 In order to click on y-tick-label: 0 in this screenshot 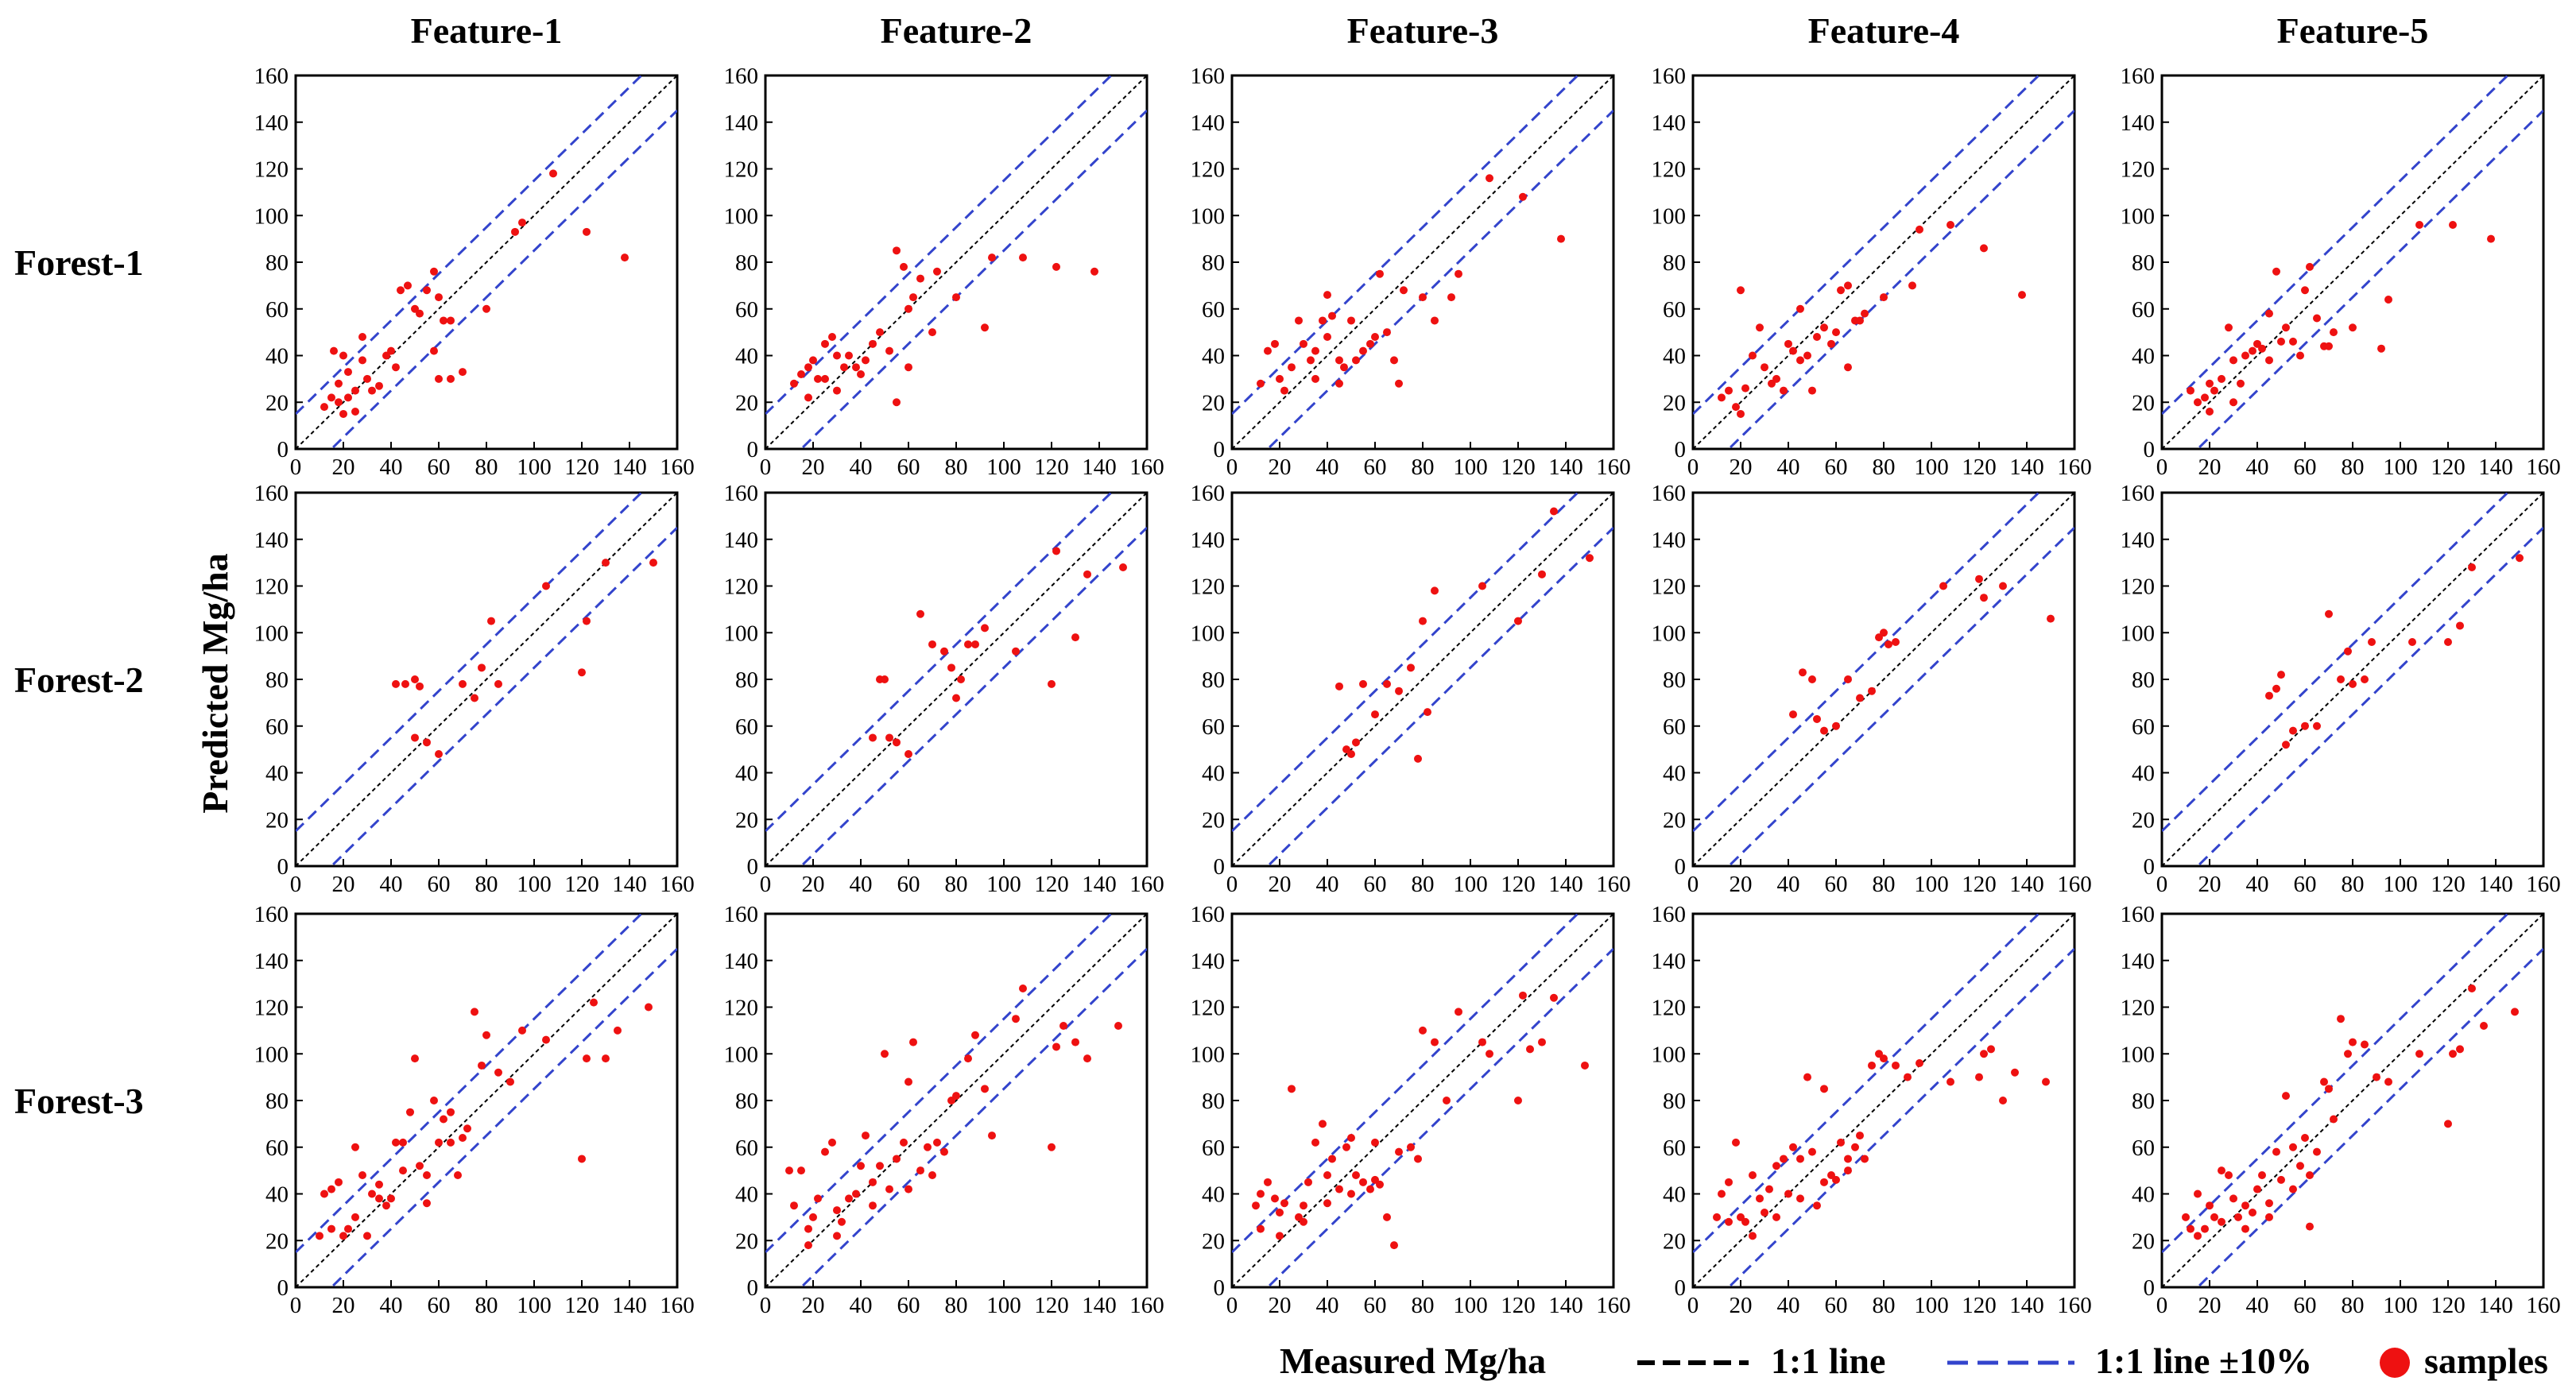, I will do `click(283, 867)`.